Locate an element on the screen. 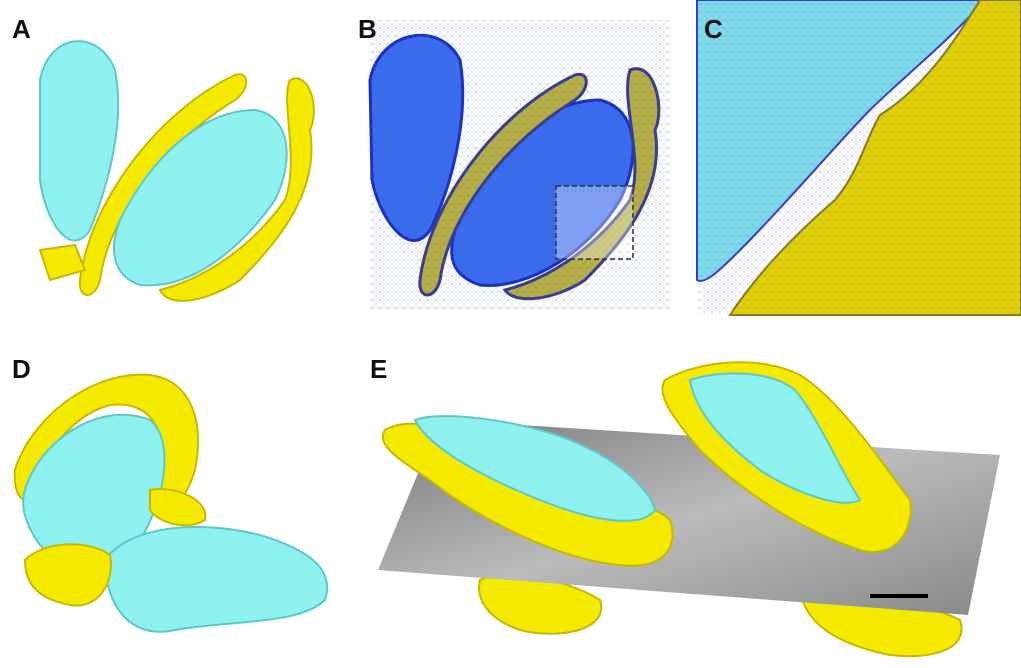 Image resolution: width=1021 pixels, height=668 pixels. panel-label: B is located at coordinates (367, 29).